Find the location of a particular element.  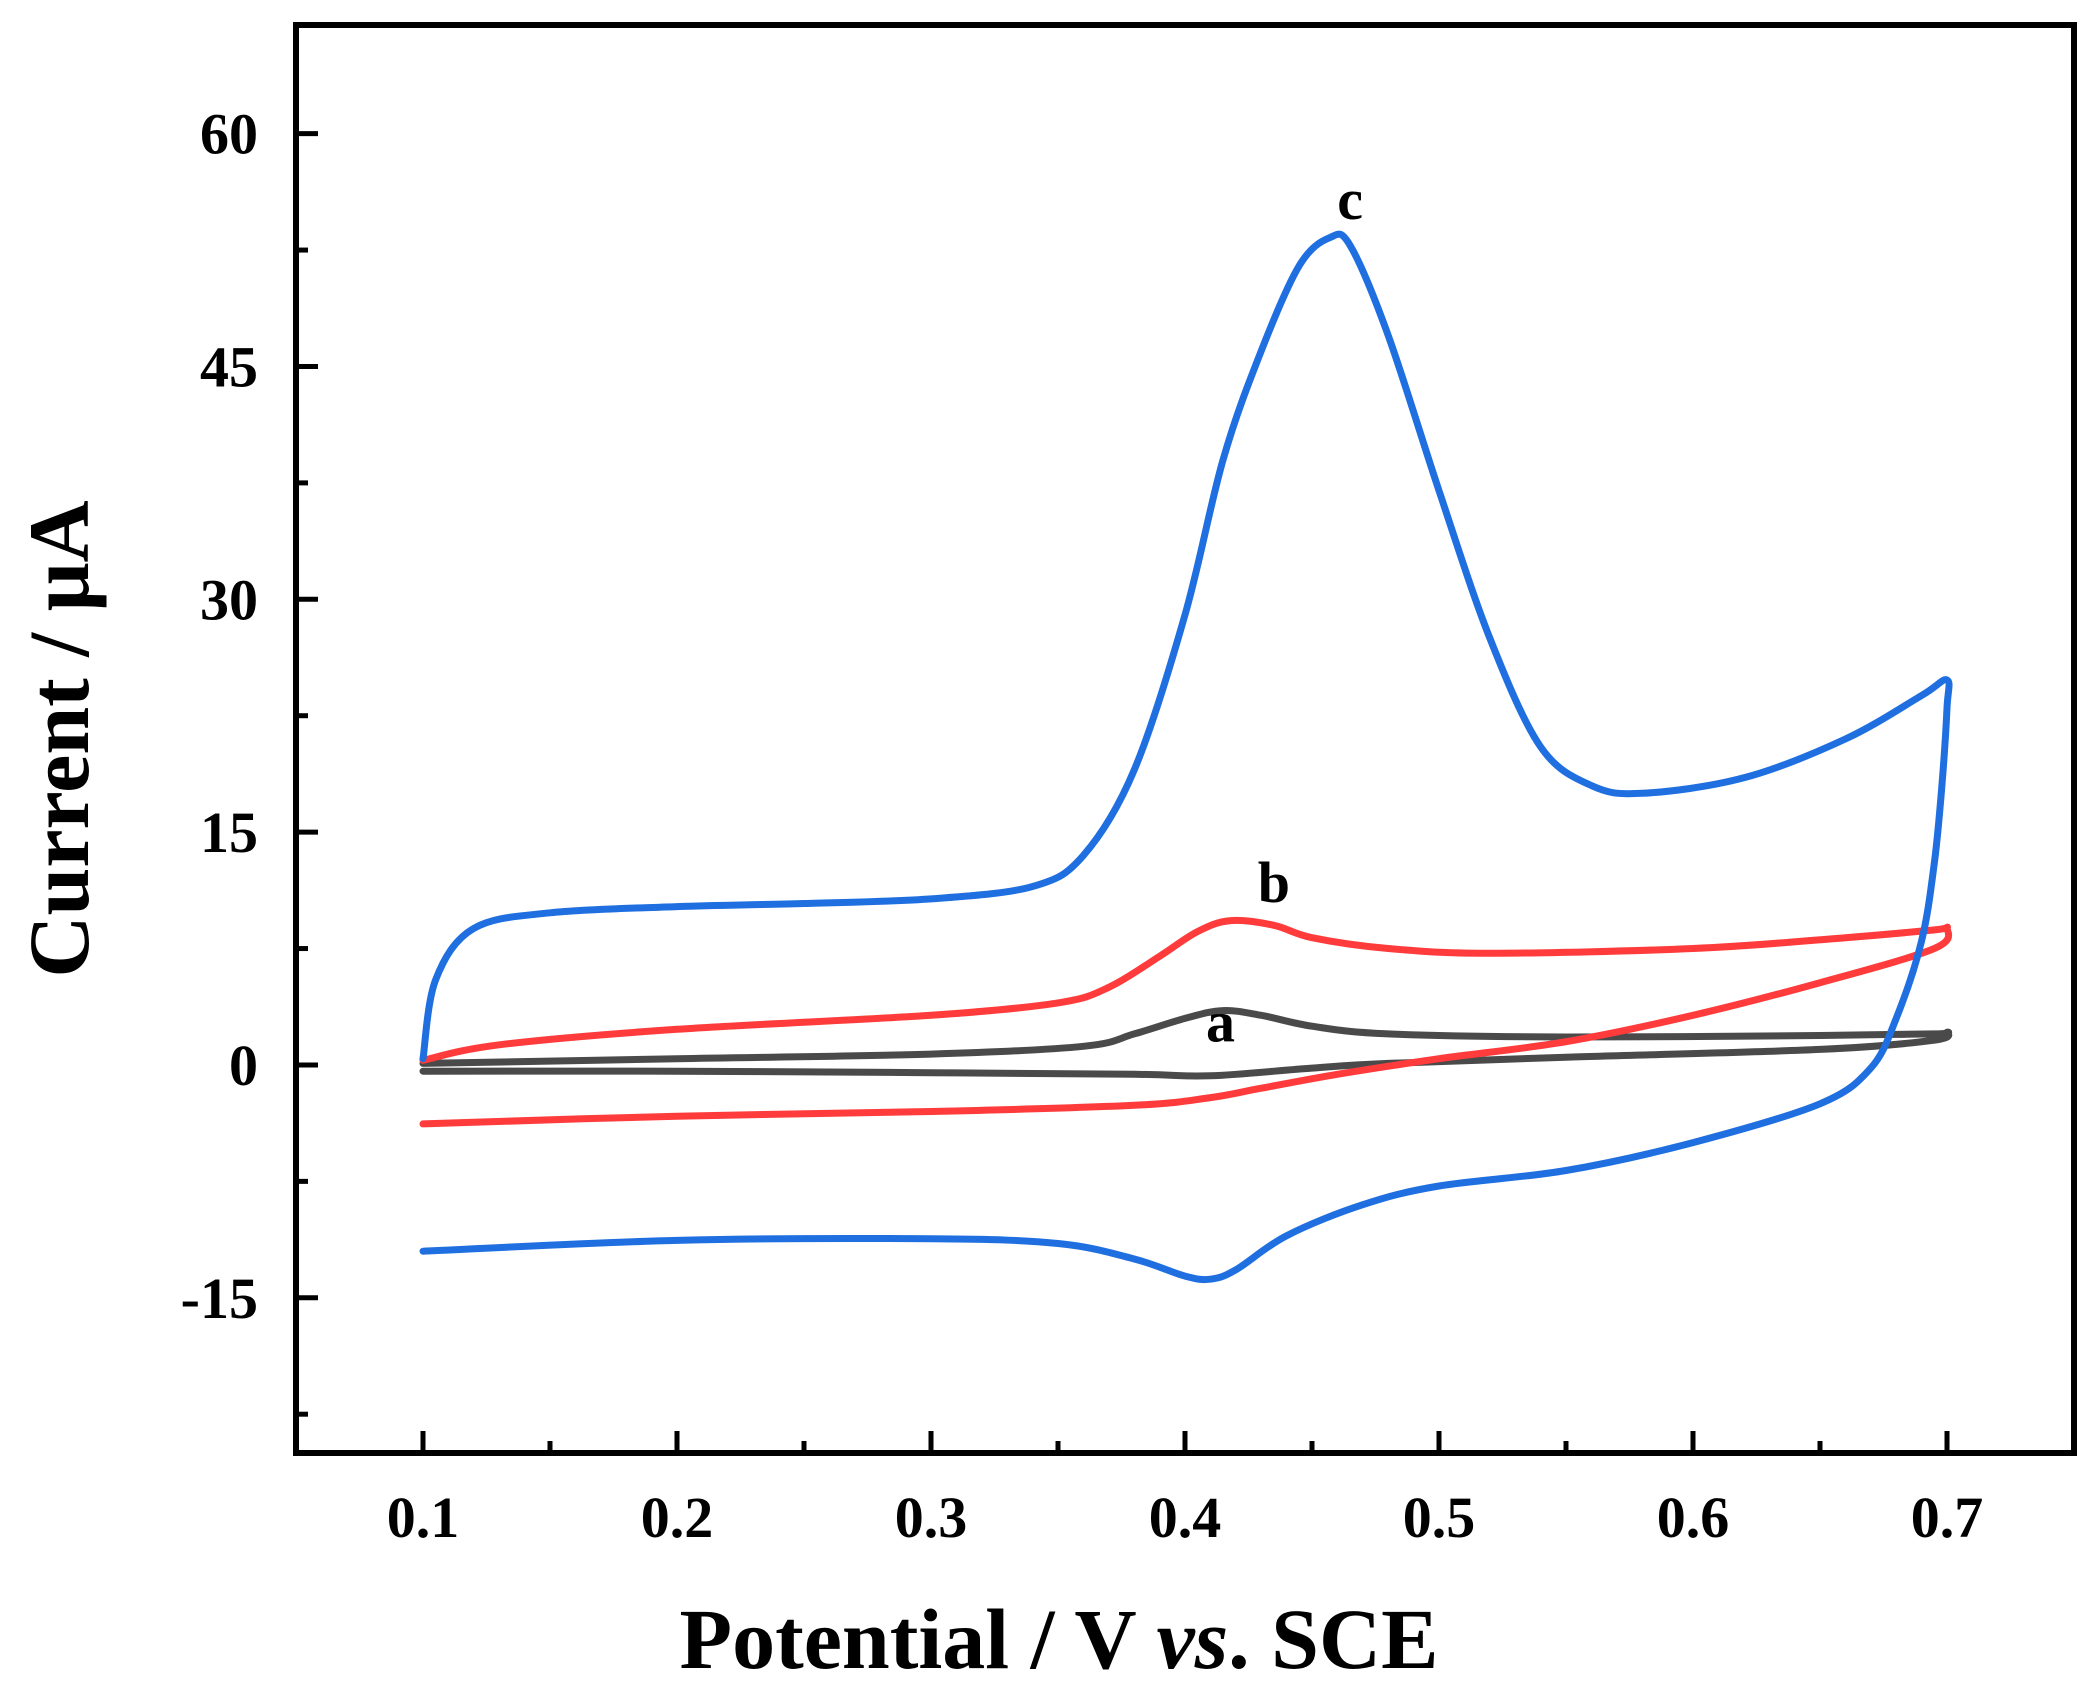

y-tick-label: 30 is located at coordinates (229, 599).